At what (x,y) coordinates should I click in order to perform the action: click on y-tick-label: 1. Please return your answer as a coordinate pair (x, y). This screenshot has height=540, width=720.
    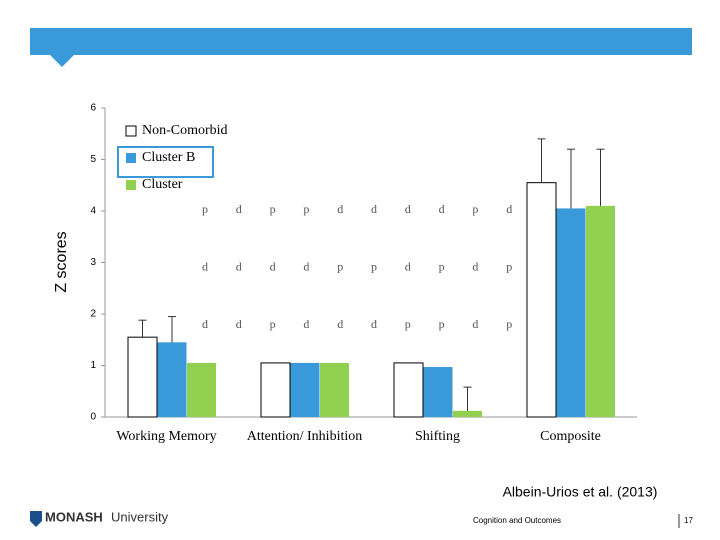
    Looking at the image, I should click on (93, 365).